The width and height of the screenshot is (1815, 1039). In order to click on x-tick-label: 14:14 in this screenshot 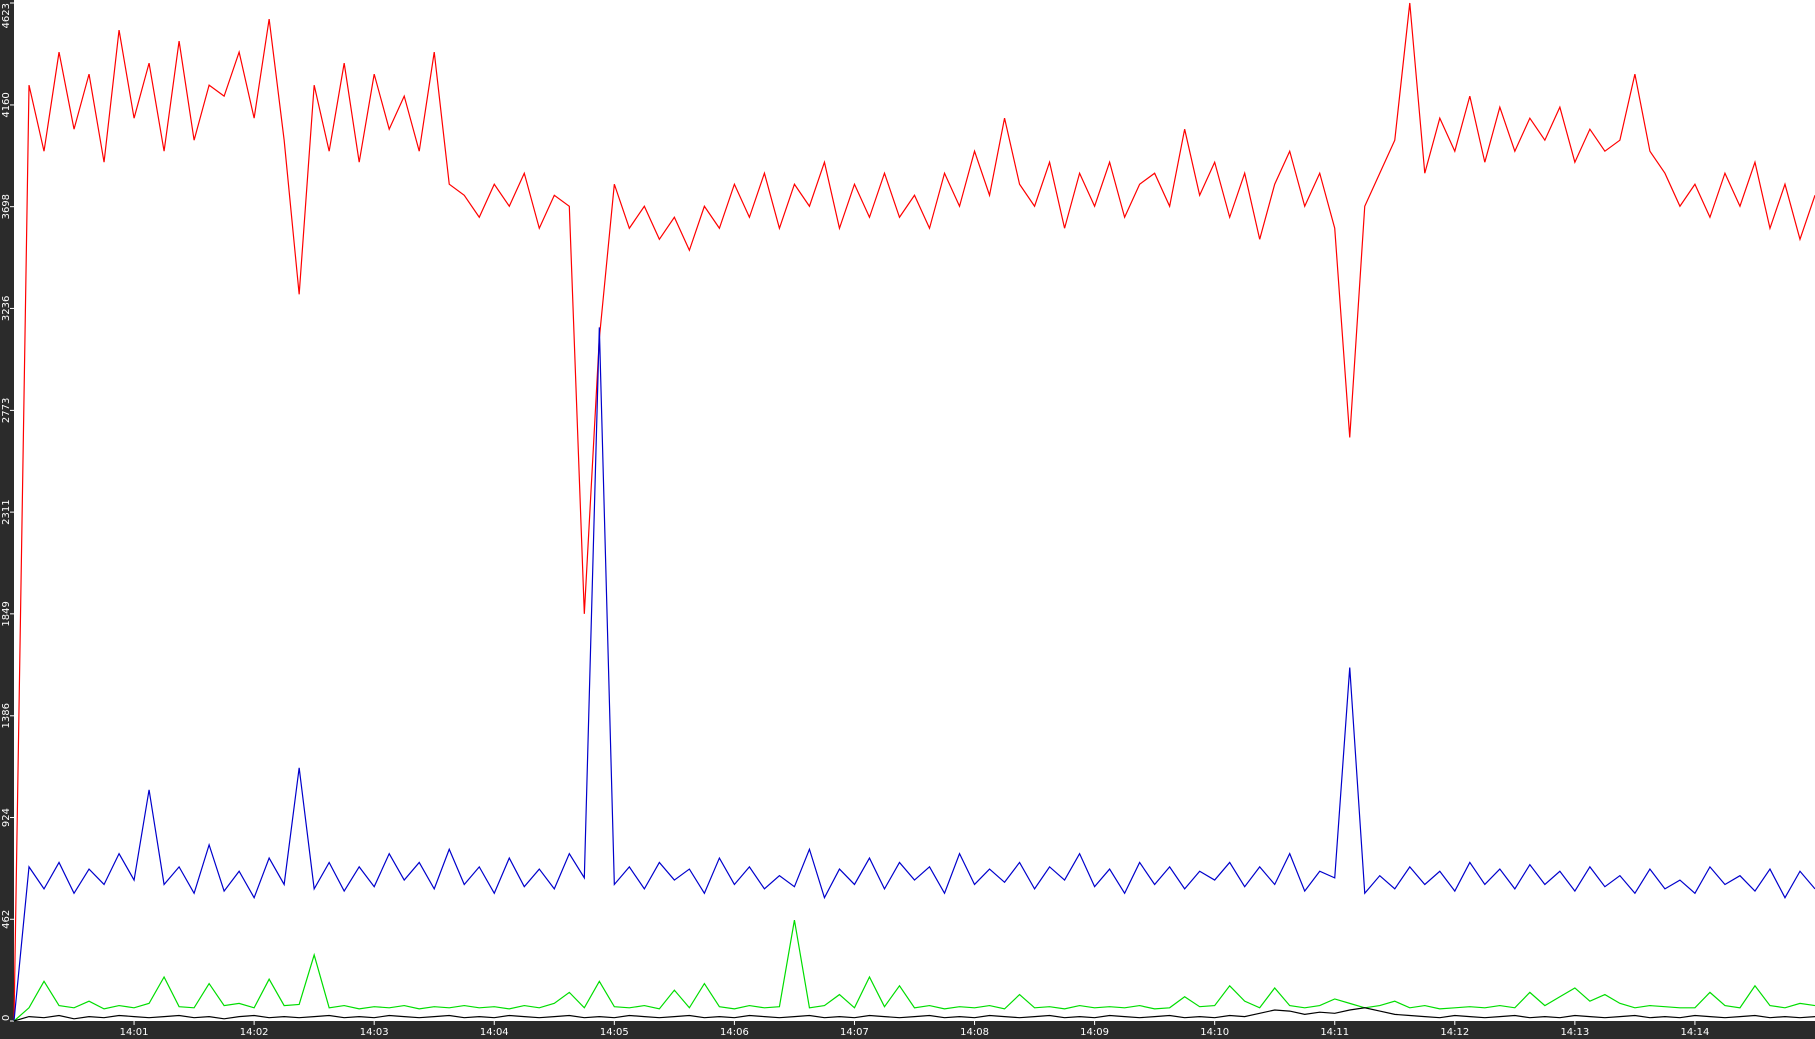, I will do `click(1695, 1032)`.